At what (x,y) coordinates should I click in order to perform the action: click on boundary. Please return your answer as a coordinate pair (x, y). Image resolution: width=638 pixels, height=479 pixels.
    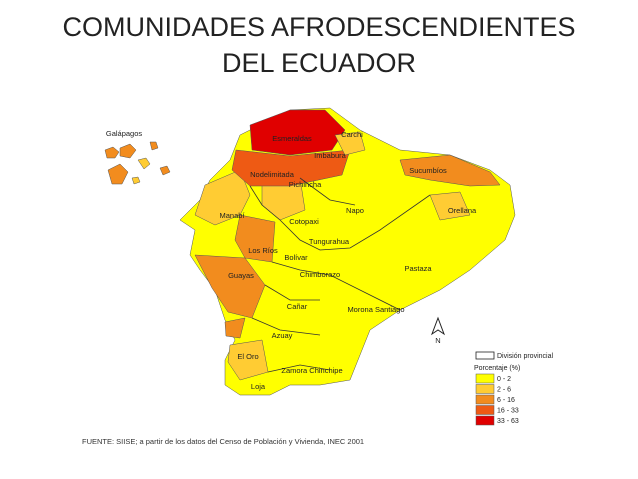
    Looking at the image, I should click on (340, 275).